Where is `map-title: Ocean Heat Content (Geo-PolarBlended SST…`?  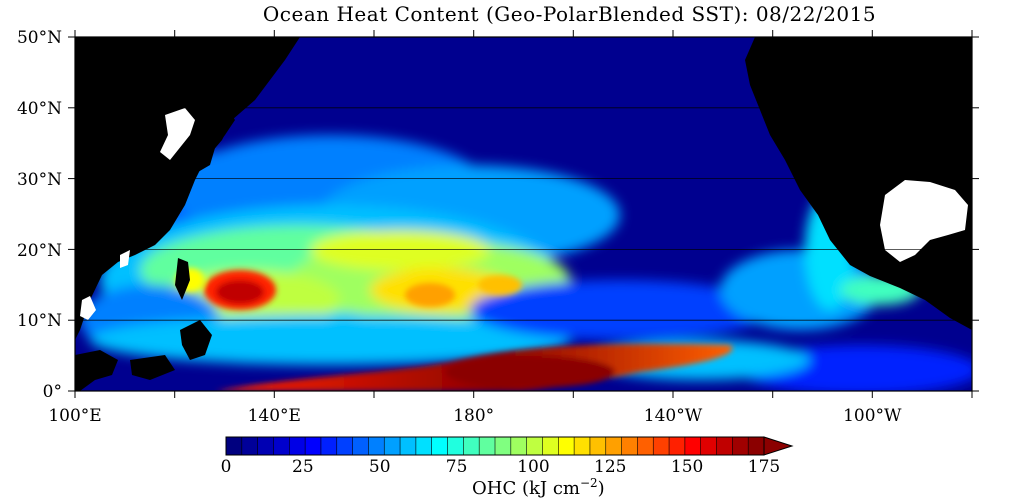
map-title: Ocean Heat Content (Geo-PolarBlended SST… is located at coordinates (569, 14).